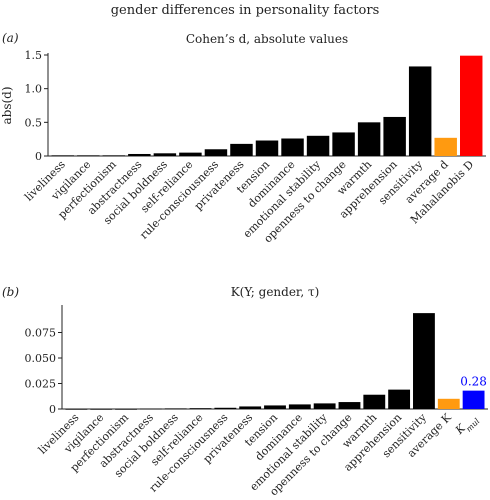 Image resolution: width=490 pixels, height=500 pixels. Describe the element at coordinates (473, 382) in the screenshot. I see `chart1-data-label: 0.28` at that location.